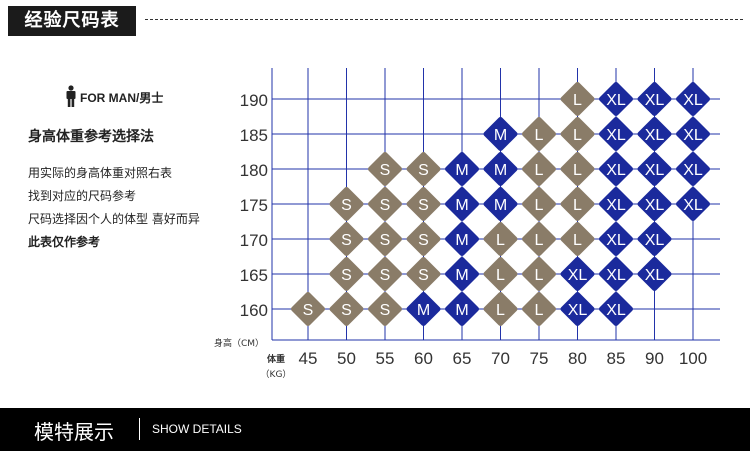  Describe the element at coordinates (375, 429) in the screenshot. I see `footer-bar: 模特展示 SHOW DETAILS` at that location.